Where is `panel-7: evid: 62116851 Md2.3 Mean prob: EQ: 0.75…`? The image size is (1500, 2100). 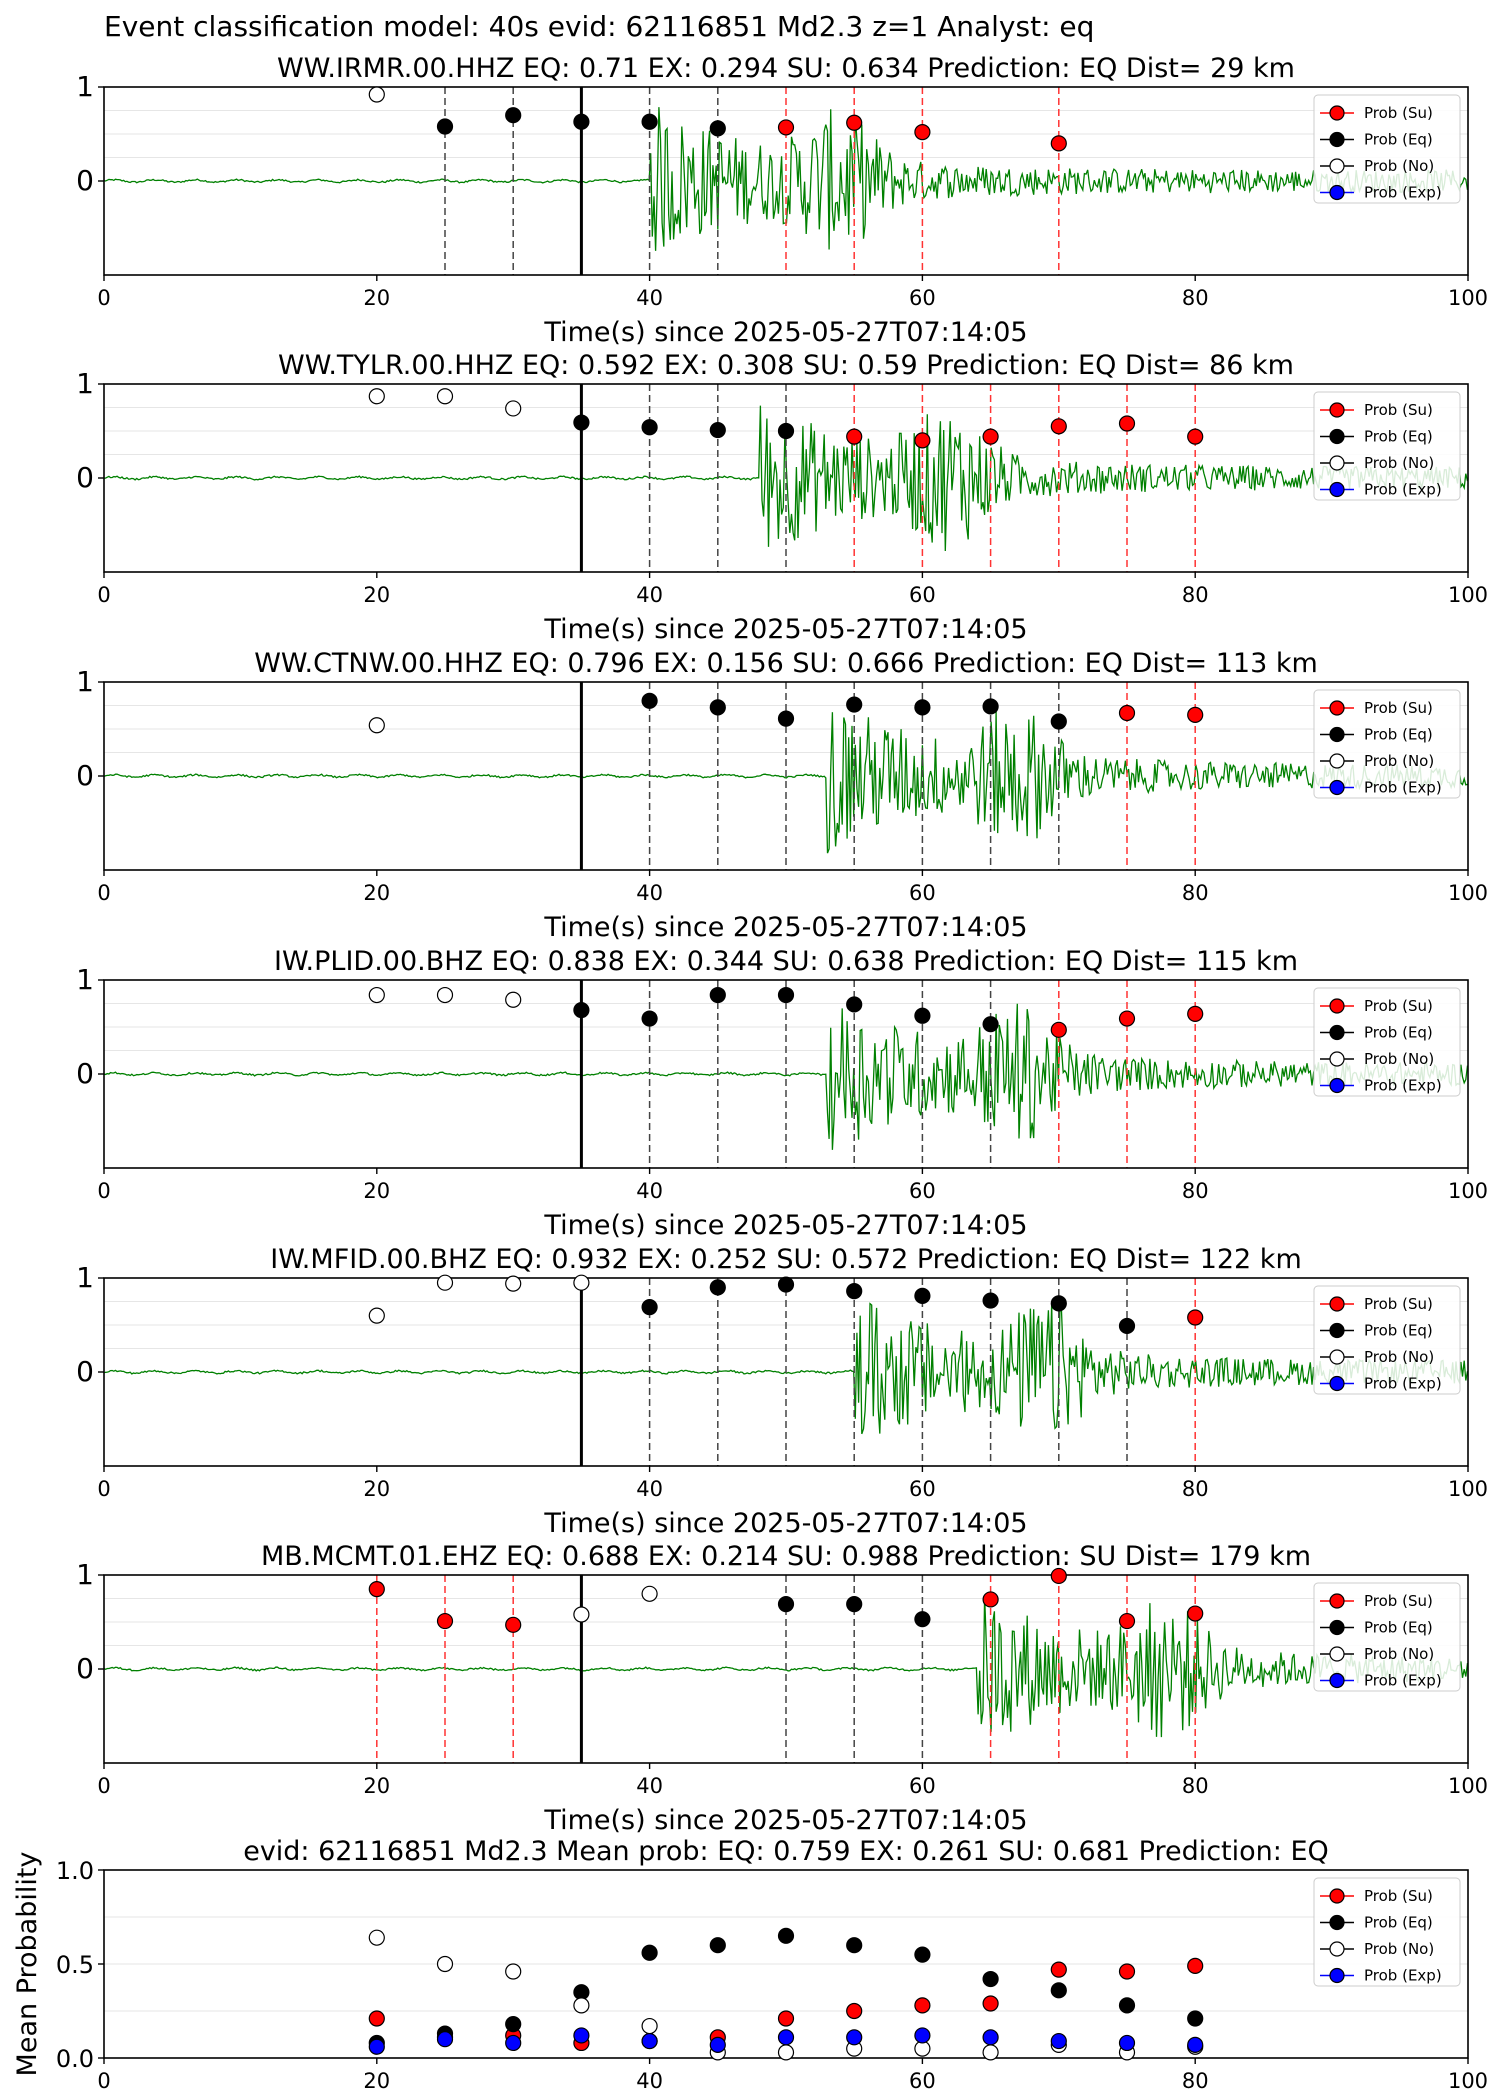 panel-7: evid: 62116851 Md2.3 Mean prob: EQ: 0.75… is located at coordinates (750, 1964).